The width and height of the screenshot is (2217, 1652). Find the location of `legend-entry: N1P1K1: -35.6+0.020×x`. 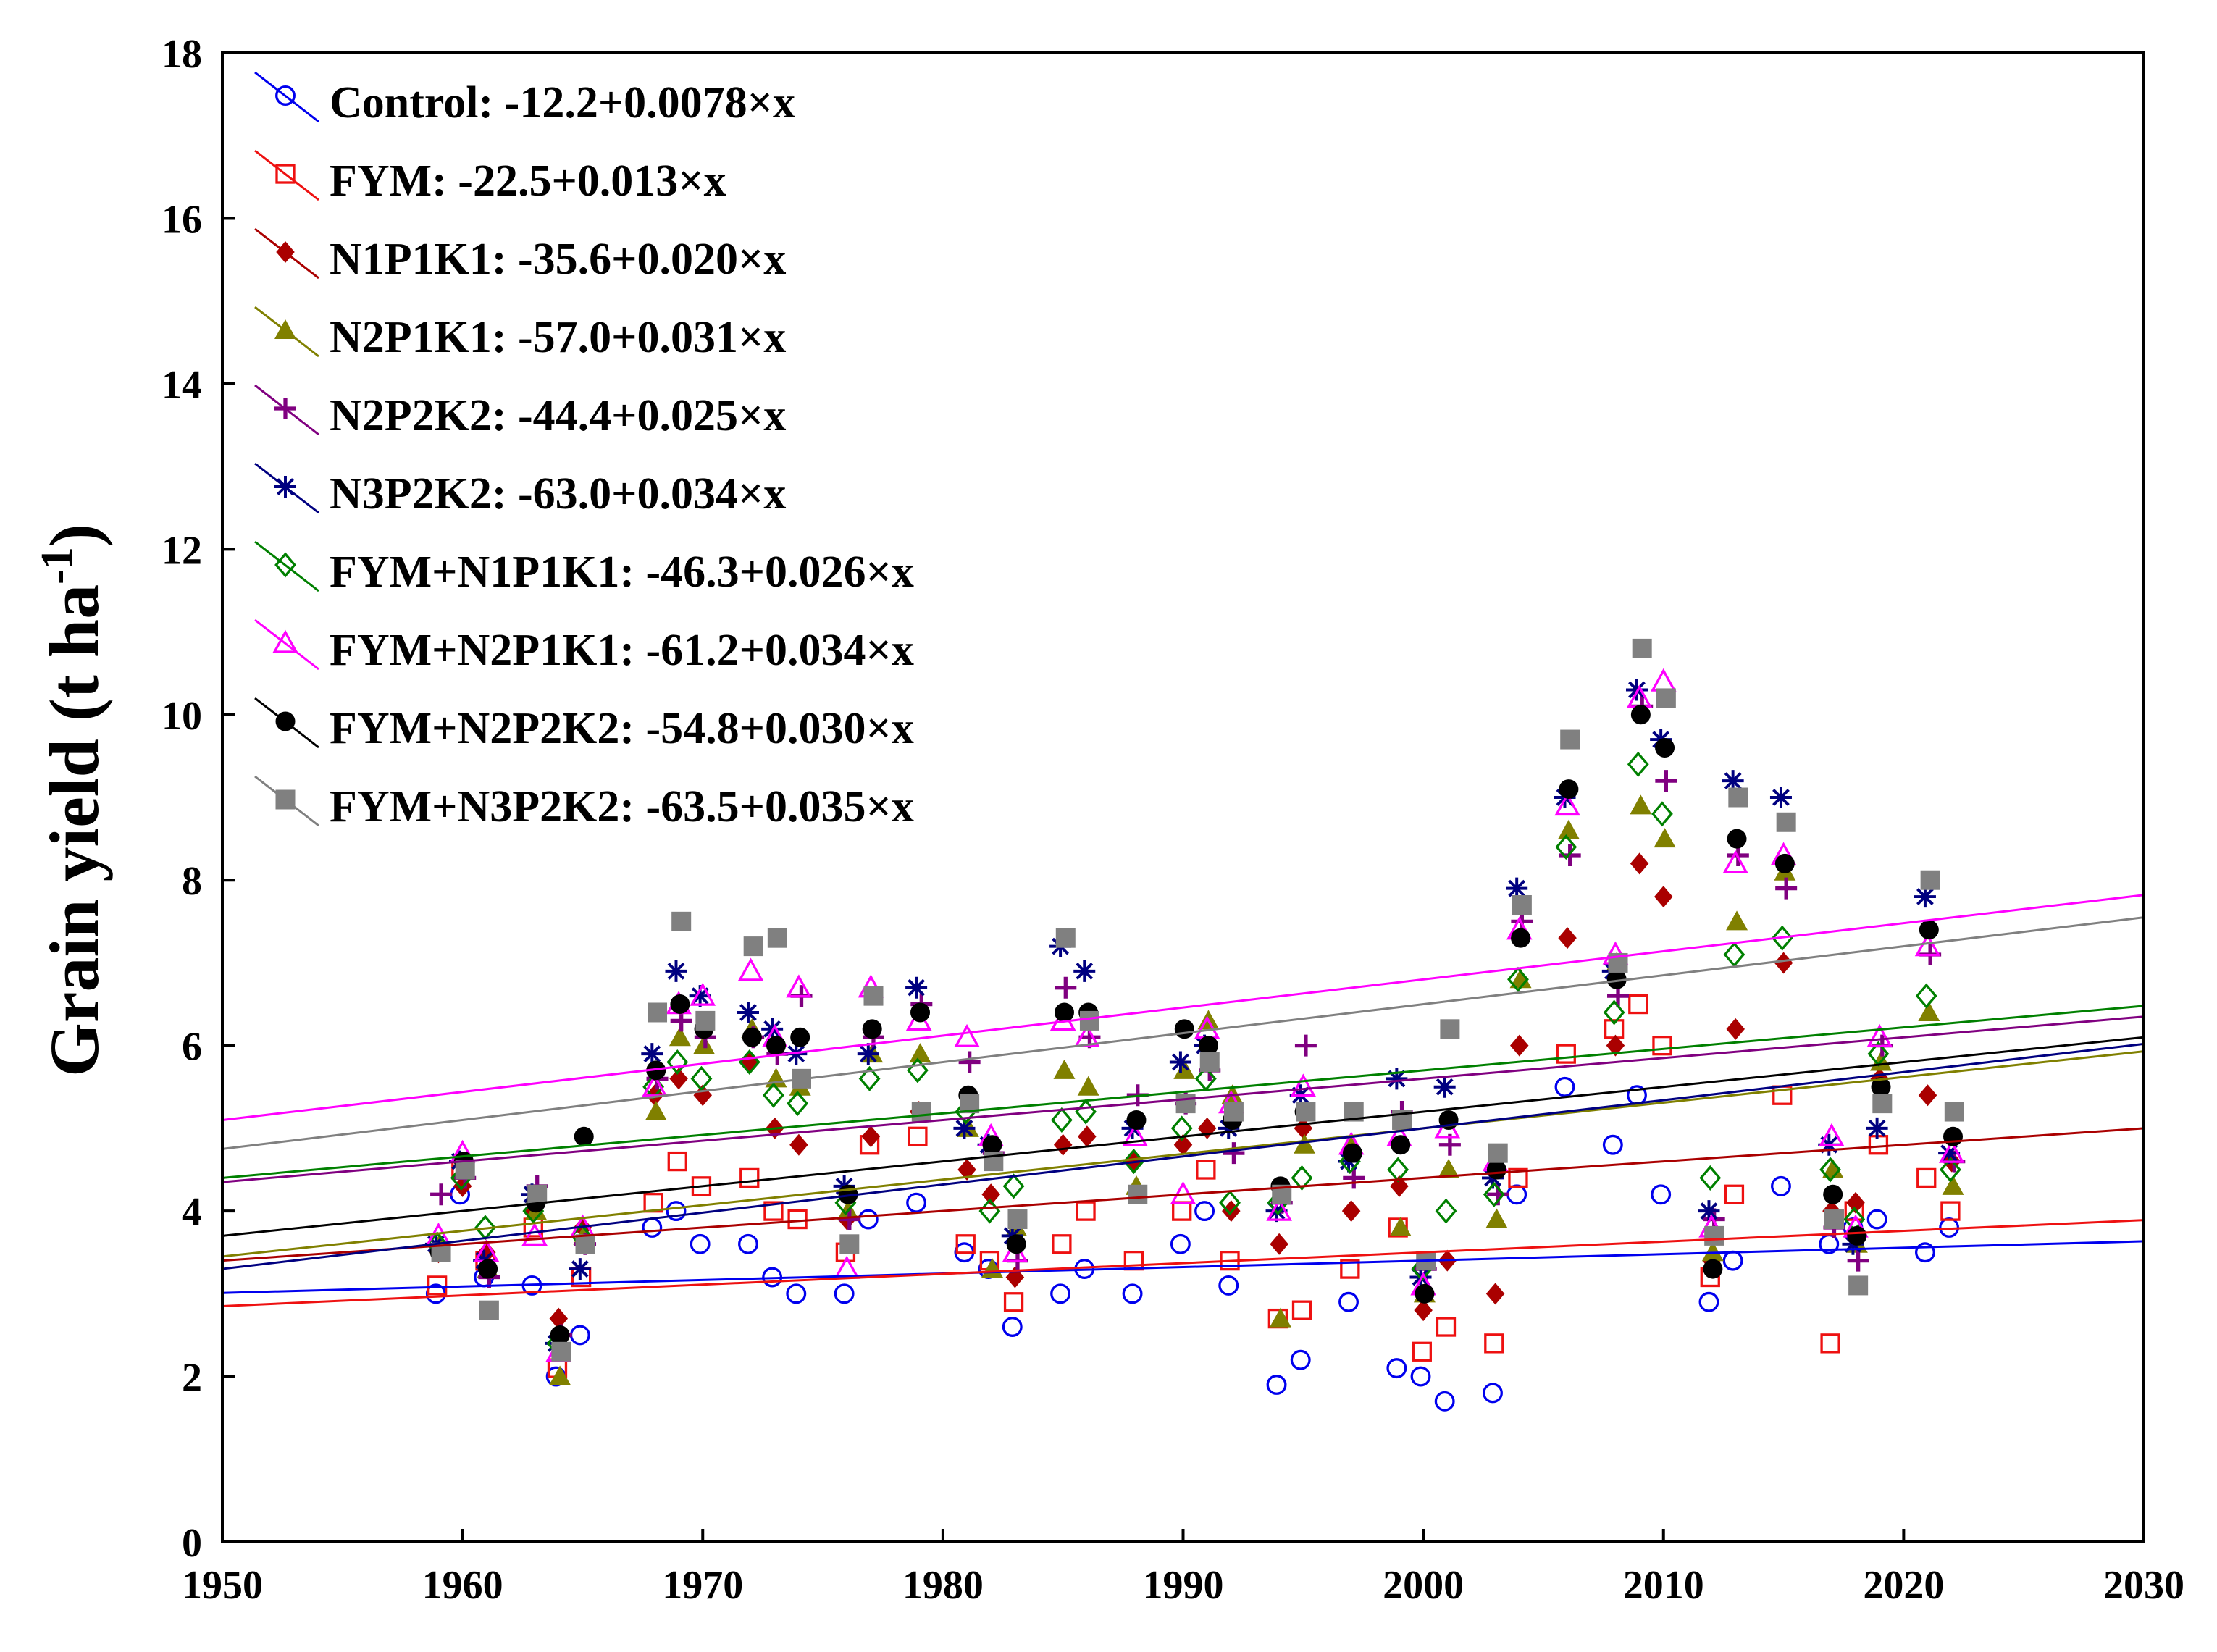

legend-entry: N1P1K1: -35.6+0.020×x is located at coordinates (520, 255).